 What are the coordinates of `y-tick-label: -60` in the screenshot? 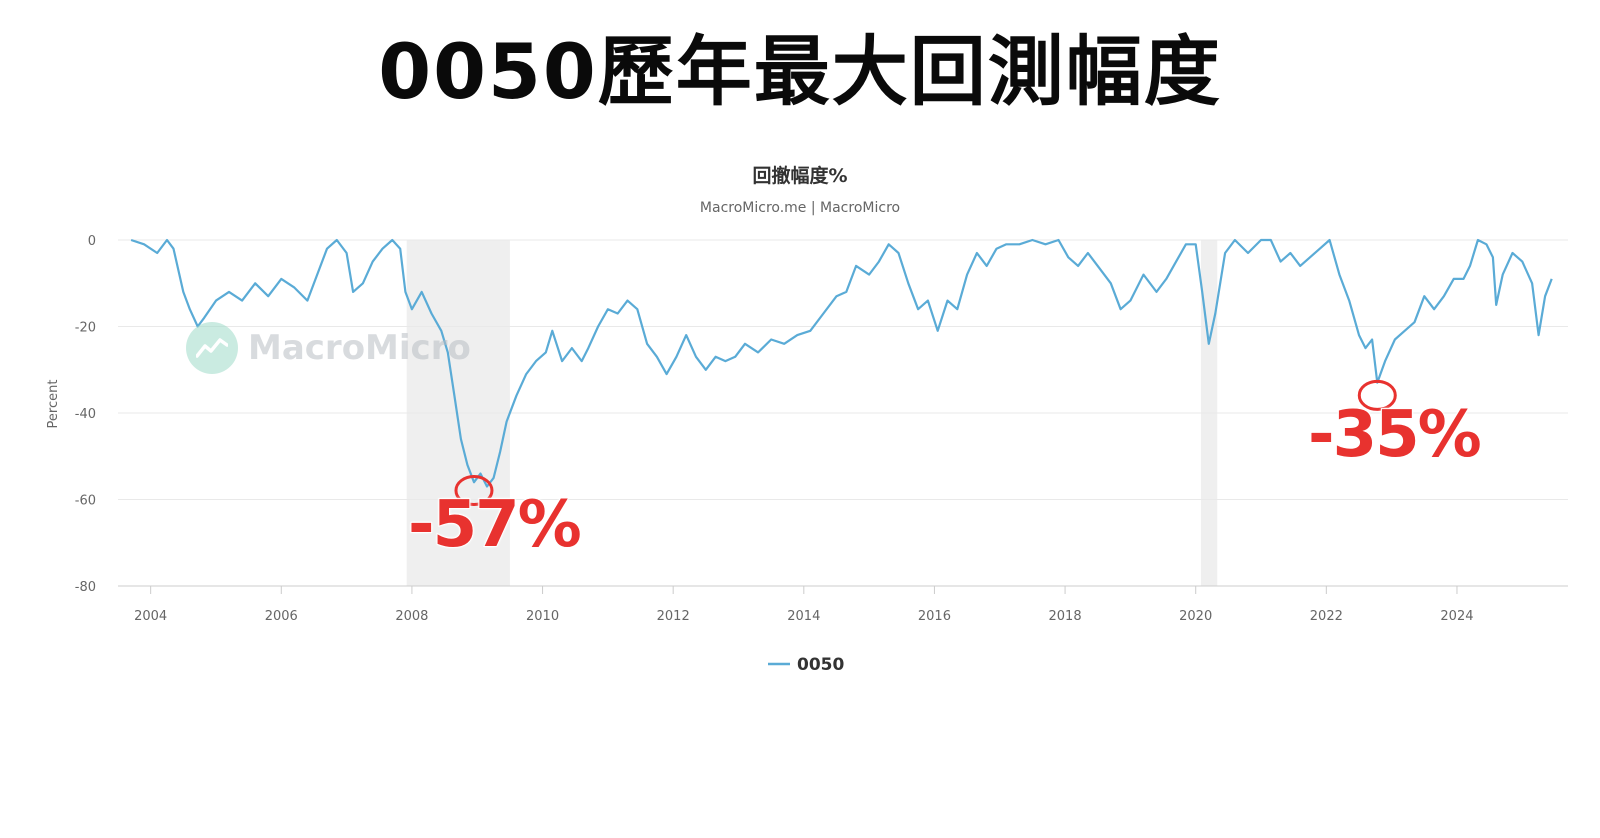 It's located at (85, 501).